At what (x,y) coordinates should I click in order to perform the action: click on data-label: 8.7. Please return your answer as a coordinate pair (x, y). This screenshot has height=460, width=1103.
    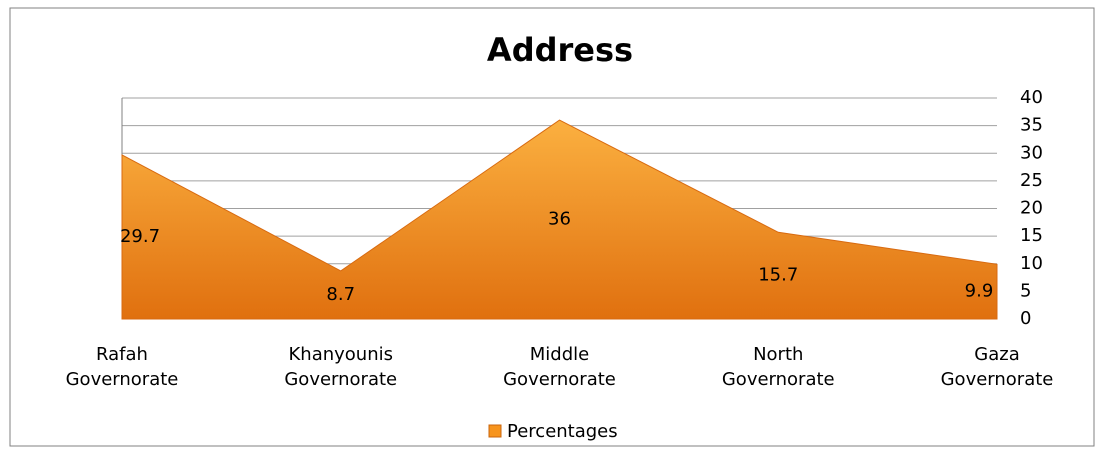
    Looking at the image, I should click on (340, 294).